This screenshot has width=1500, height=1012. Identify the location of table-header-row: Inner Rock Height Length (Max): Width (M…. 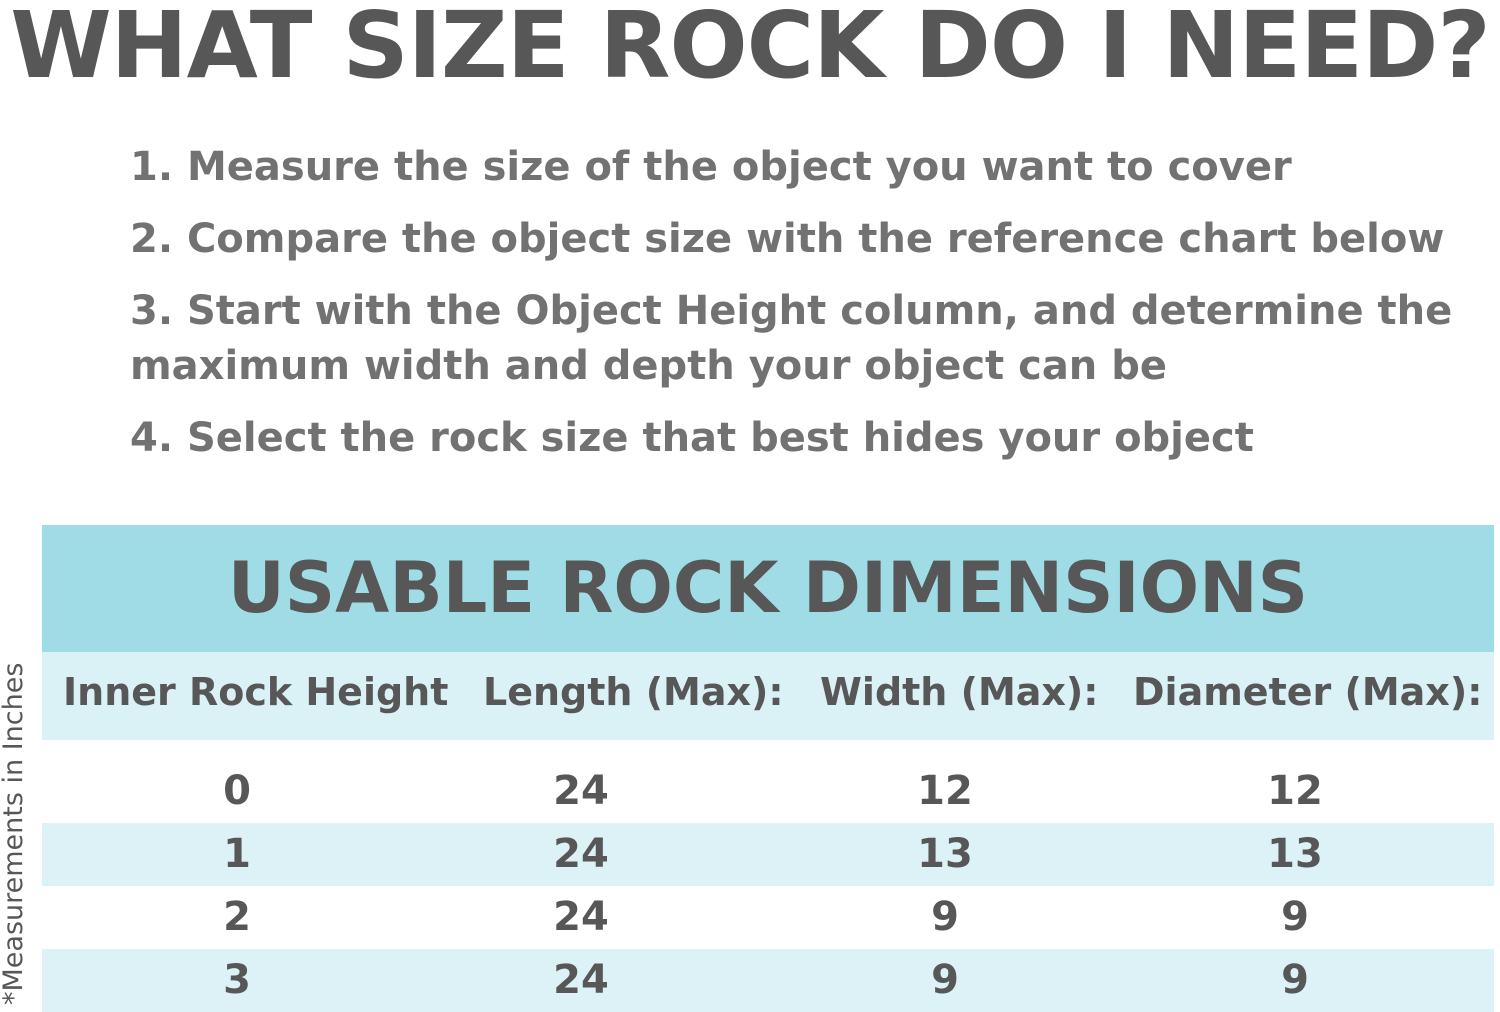
(768, 696).